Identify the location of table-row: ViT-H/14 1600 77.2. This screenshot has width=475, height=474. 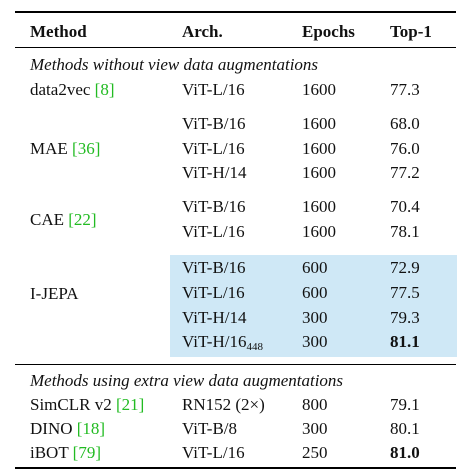
(237, 173).